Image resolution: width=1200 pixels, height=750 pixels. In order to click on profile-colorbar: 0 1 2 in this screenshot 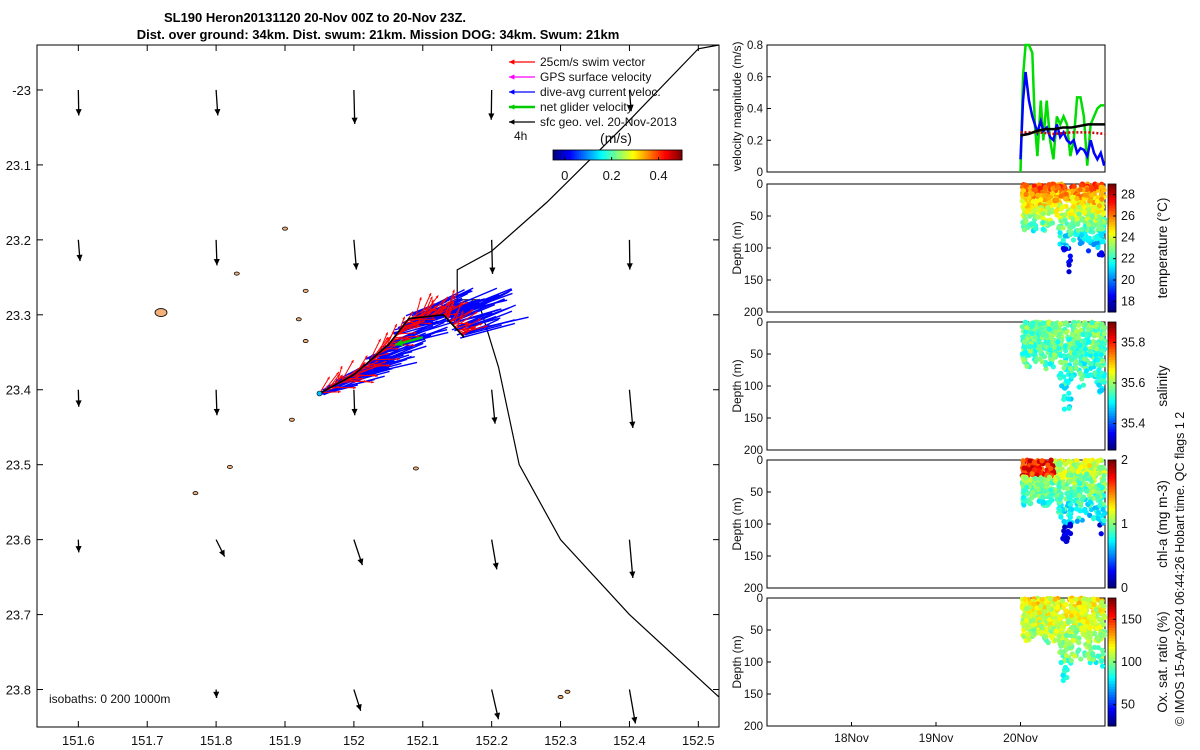, I will do `click(1117, 524)`.